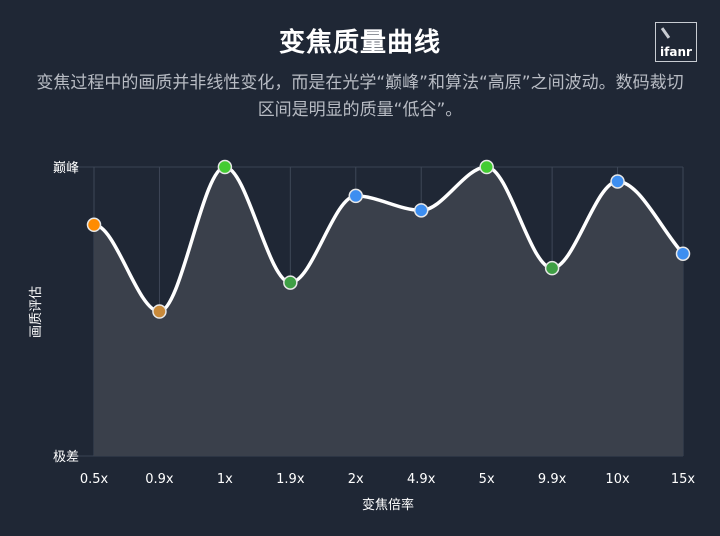 This screenshot has width=720, height=536. Describe the element at coordinates (94, 225) in the screenshot. I see `data-point-0.5x` at that location.